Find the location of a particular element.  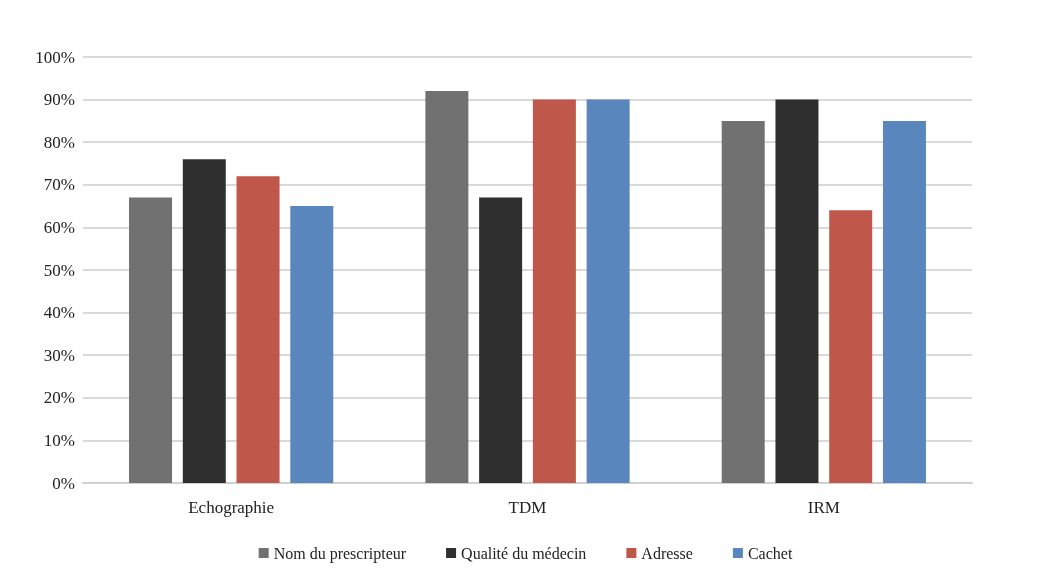

y-tick-label: 100% is located at coordinates (55, 57).